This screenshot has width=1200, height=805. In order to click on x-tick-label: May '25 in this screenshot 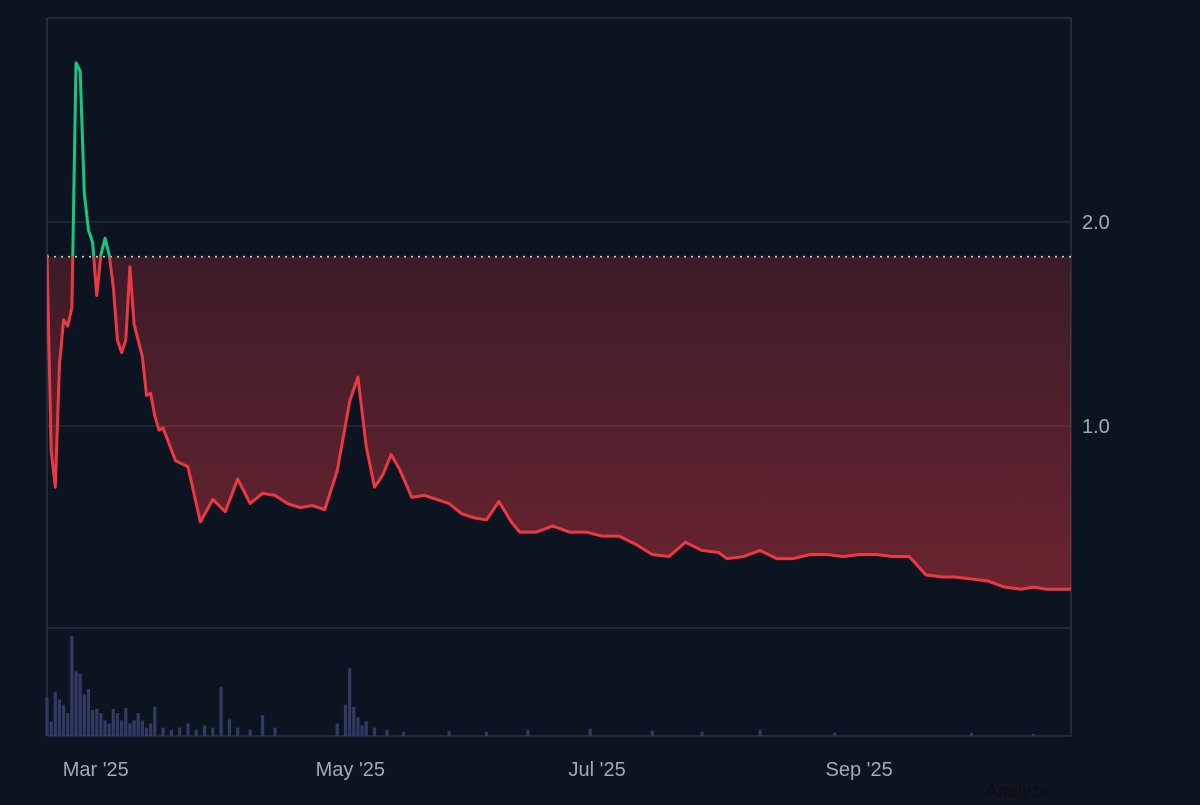, I will do `click(350, 770)`.